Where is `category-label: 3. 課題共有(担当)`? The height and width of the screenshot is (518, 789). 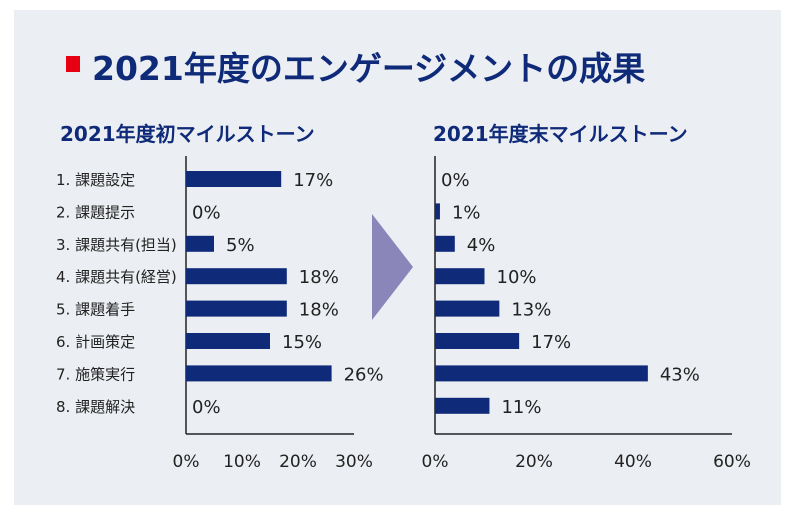 category-label: 3. 課題共有(担当) is located at coordinates (116, 245).